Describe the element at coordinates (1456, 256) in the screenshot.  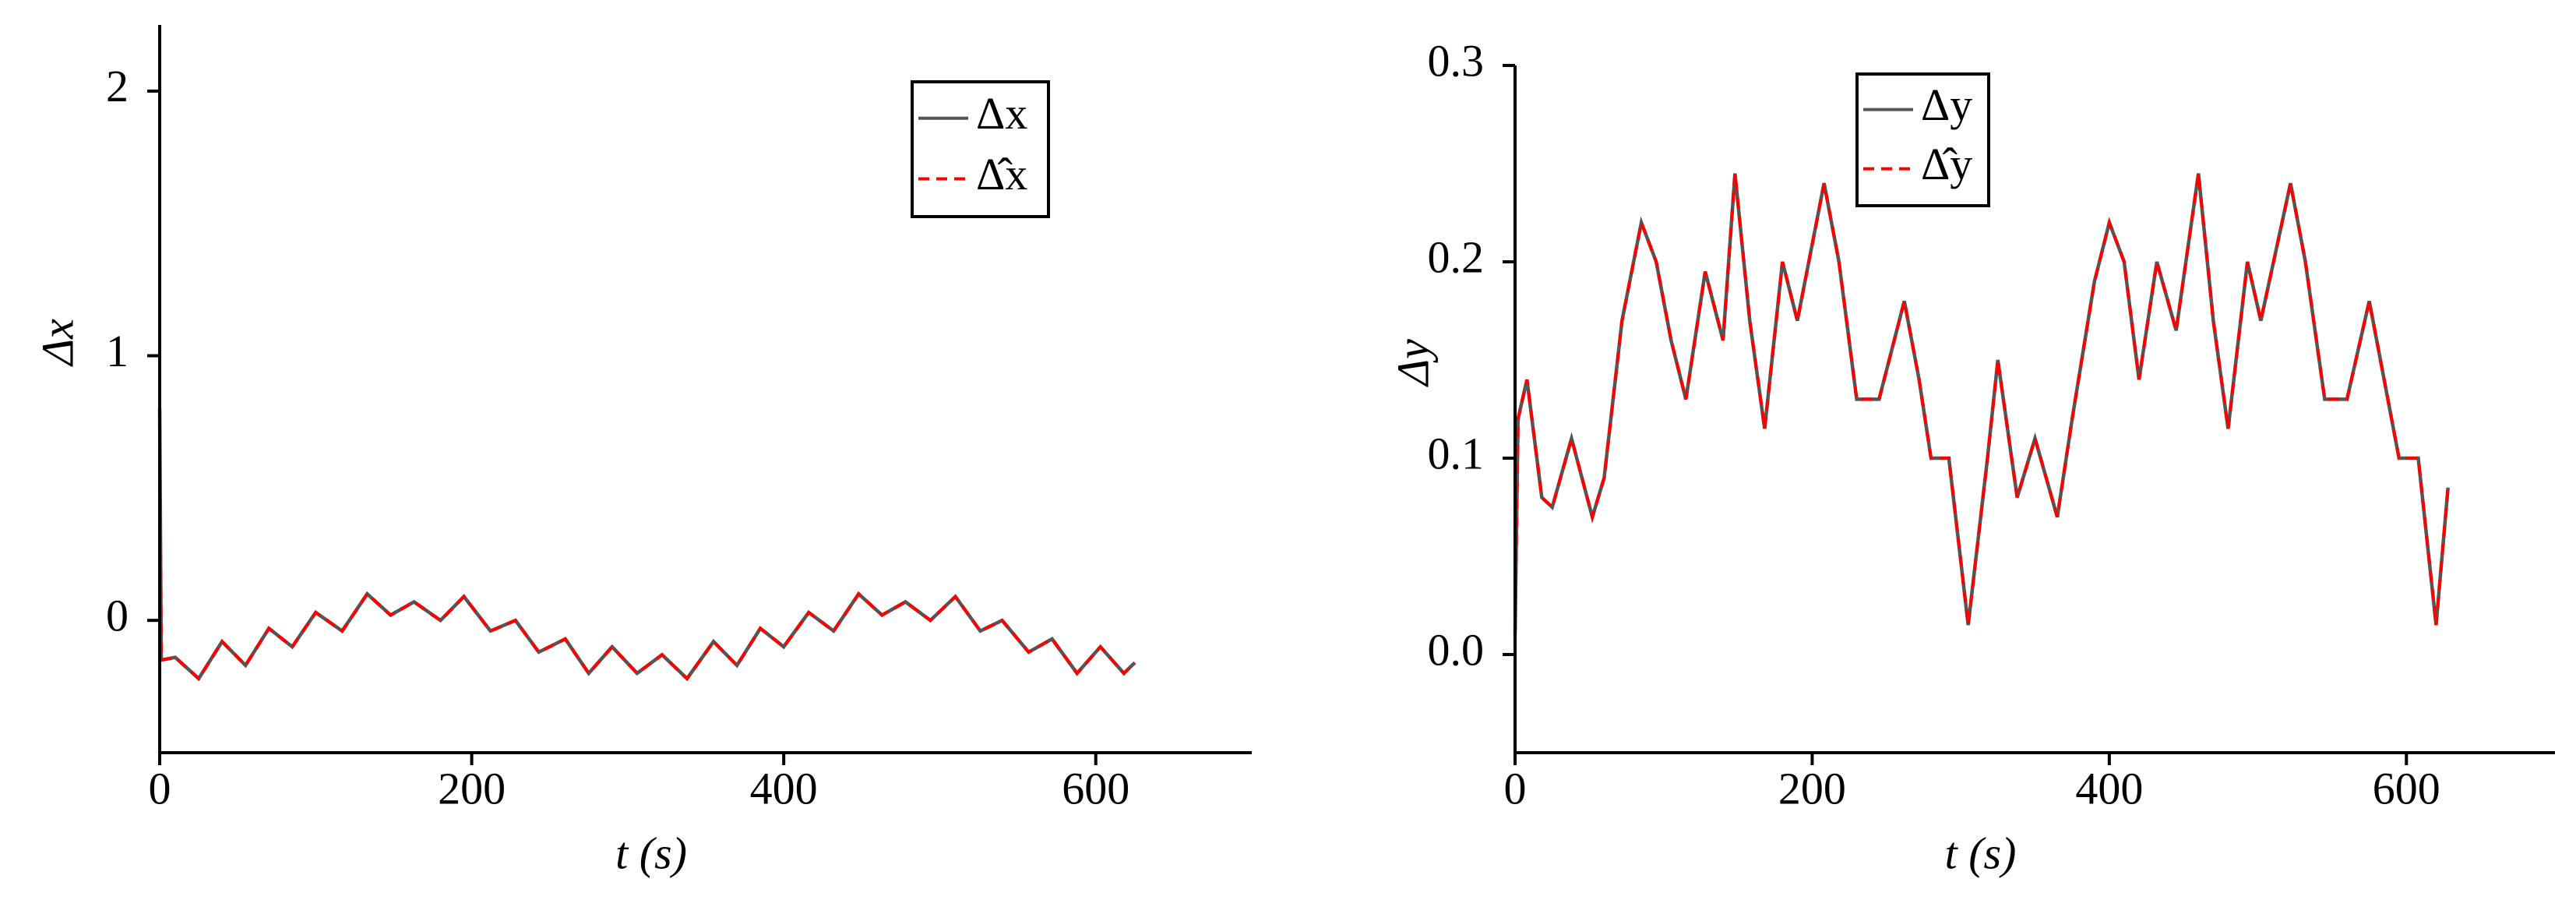
I see `y-tick-label: 0.2` at that location.